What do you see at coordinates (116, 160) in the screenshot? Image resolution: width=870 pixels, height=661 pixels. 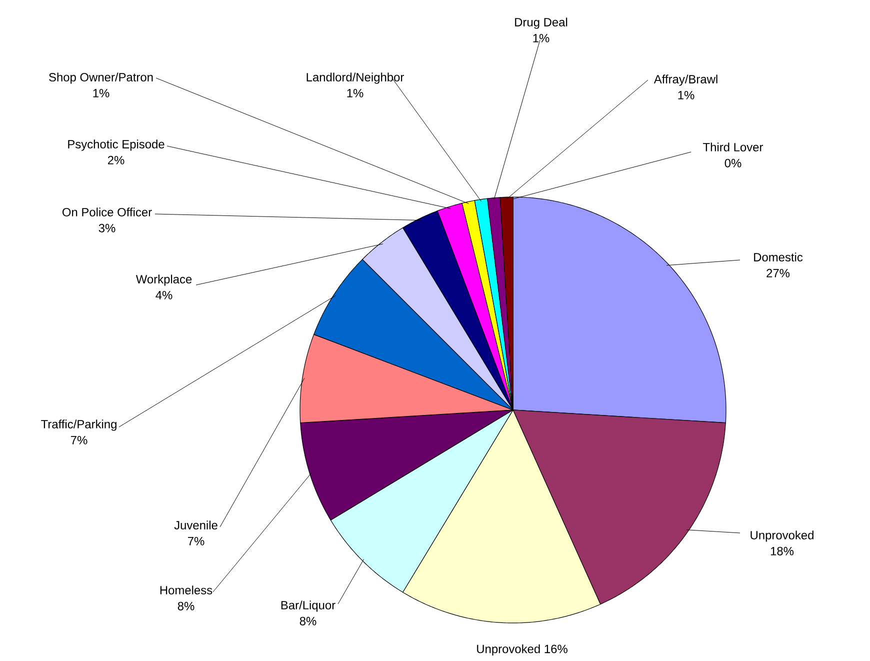 I see `data-label: 2%` at bounding box center [116, 160].